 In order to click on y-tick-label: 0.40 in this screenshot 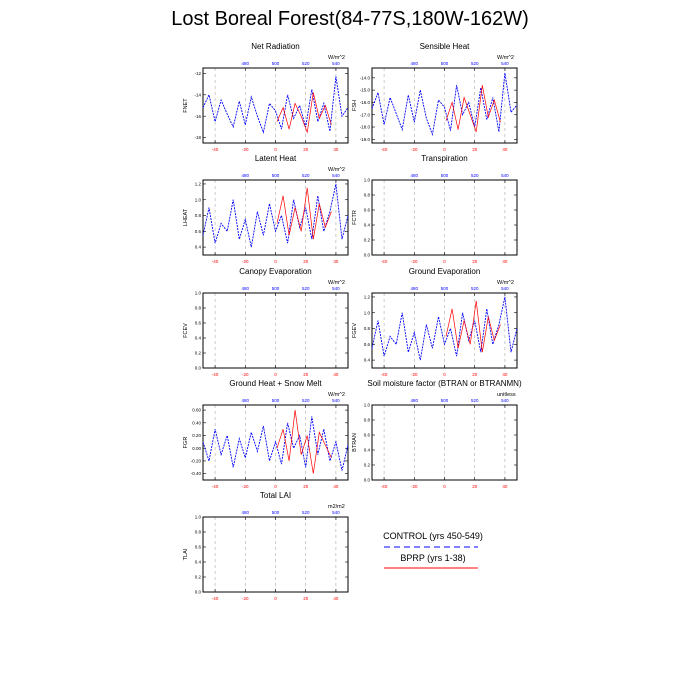, I will do `click(196, 422)`.